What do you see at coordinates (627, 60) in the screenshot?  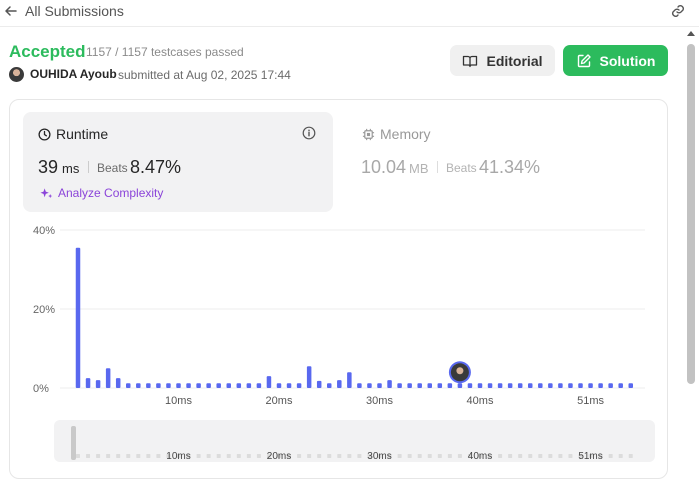 I see `solution-label: Solution` at bounding box center [627, 60].